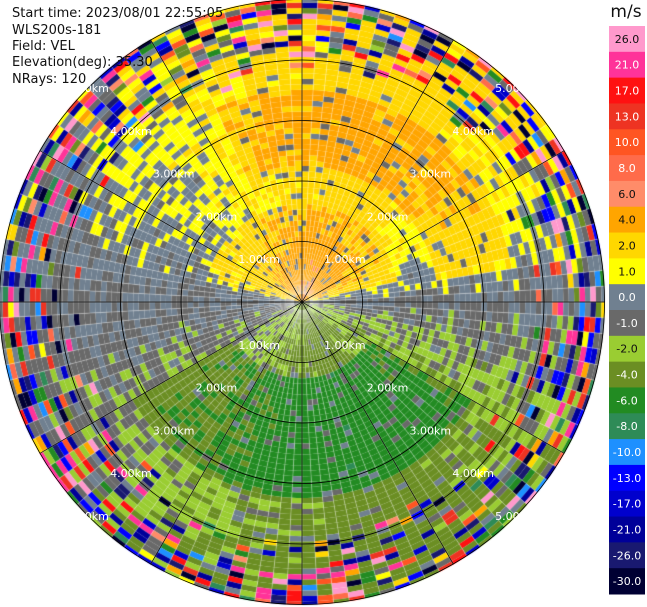  I want to click on colorbar-tick-label: 21.0, so click(627, 65).